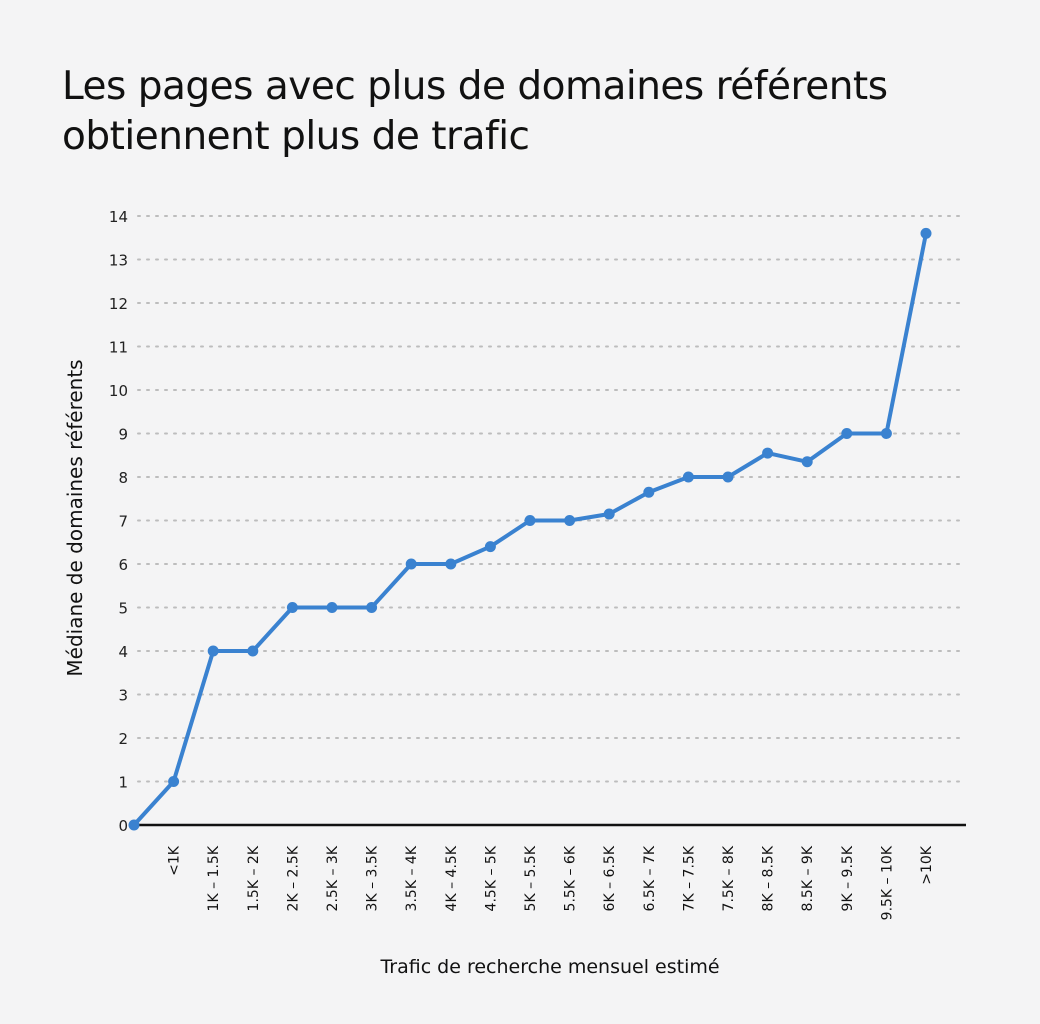 Image resolution: width=1040 pixels, height=1024 pixels. Describe the element at coordinates (123, 609) in the screenshot. I see `y-tick-label: 5` at that location.